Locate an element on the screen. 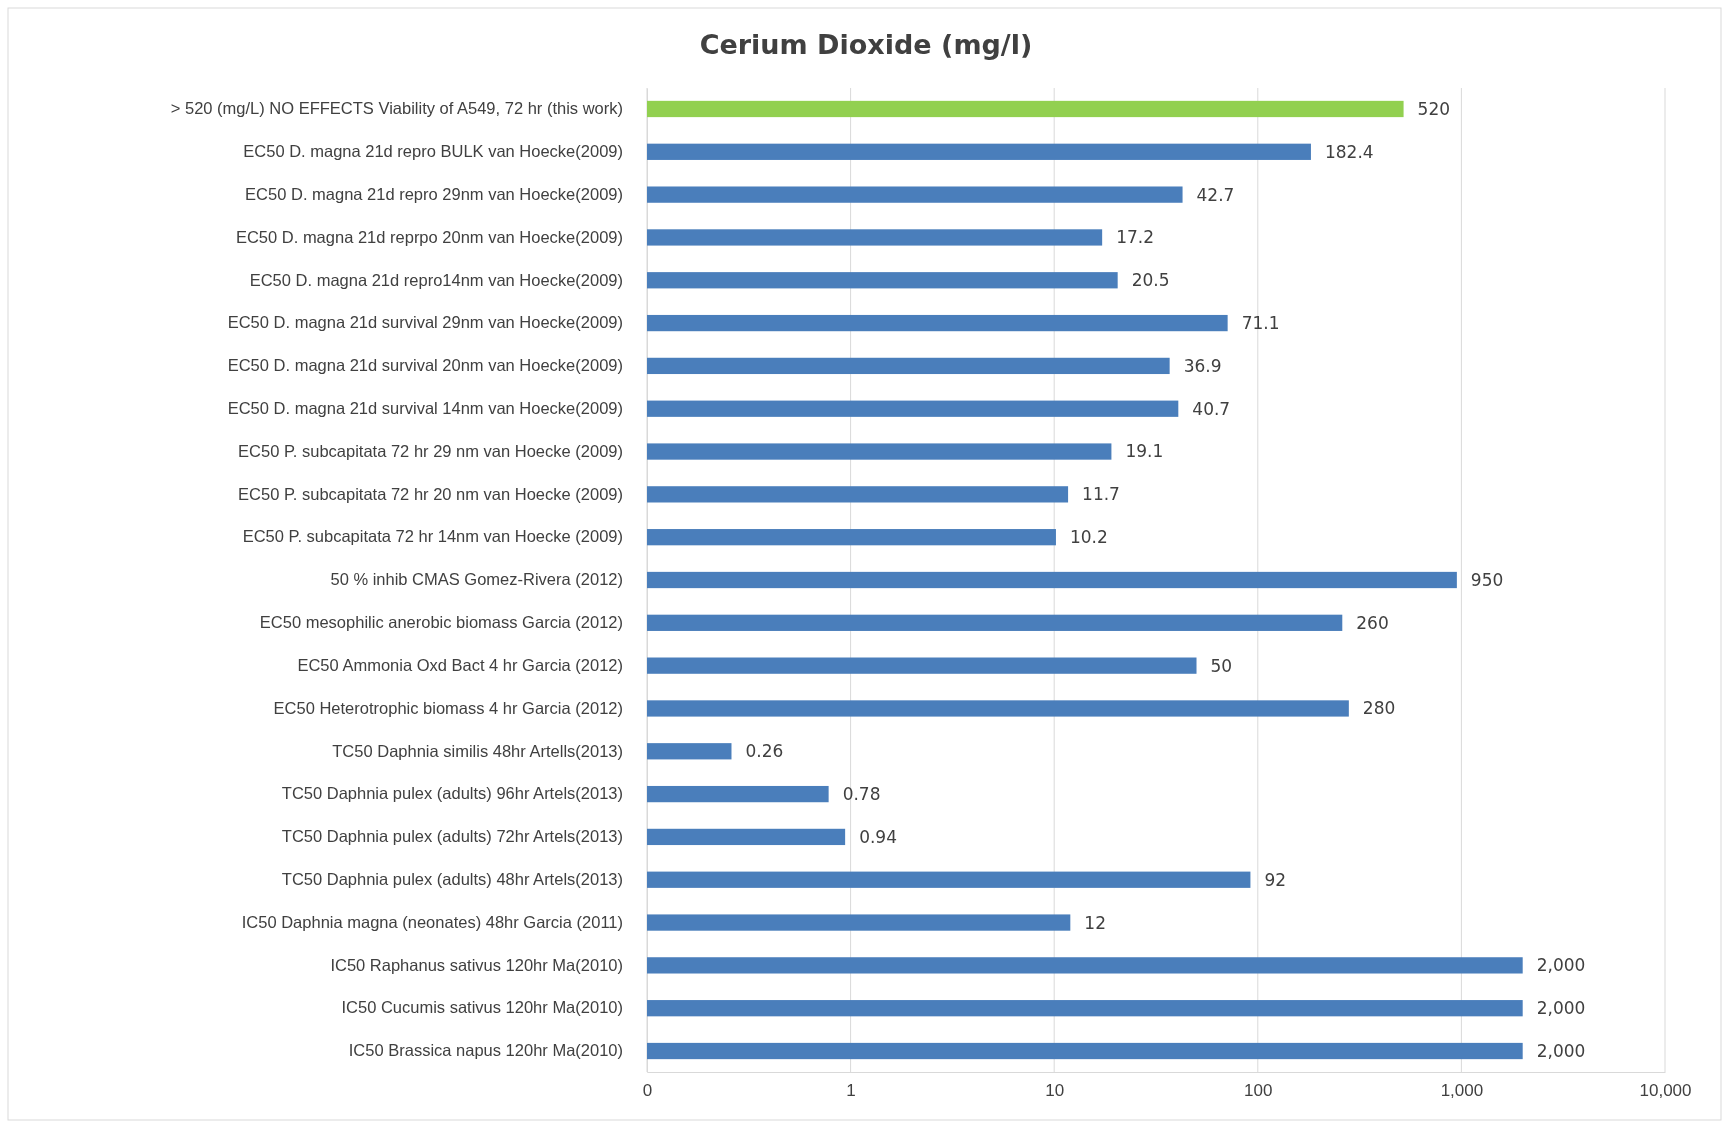 This screenshot has width=1729, height=1124. y-tick-label: IC50 Brassica napus 120hr Ma(2010) is located at coordinates (485, 1050).